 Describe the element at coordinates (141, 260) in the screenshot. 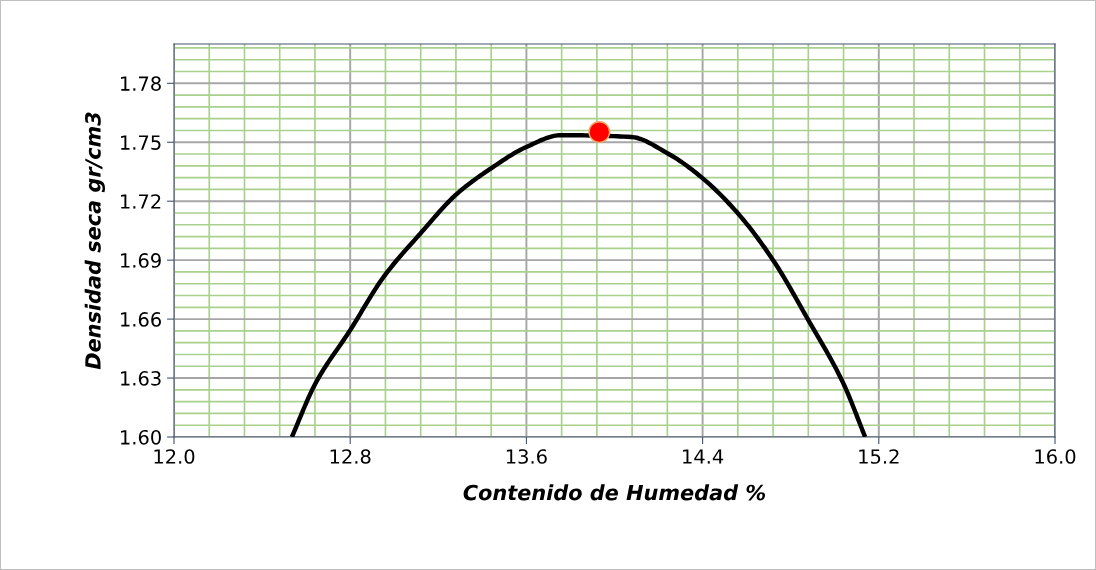

I see `y-tick-label: 1.69` at that location.